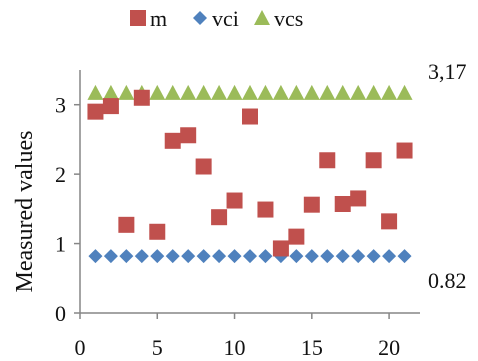 The width and height of the screenshot is (478, 361). Describe the element at coordinates (447, 71) in the screenshot. I see `annotation-label: 3,17` at that location.